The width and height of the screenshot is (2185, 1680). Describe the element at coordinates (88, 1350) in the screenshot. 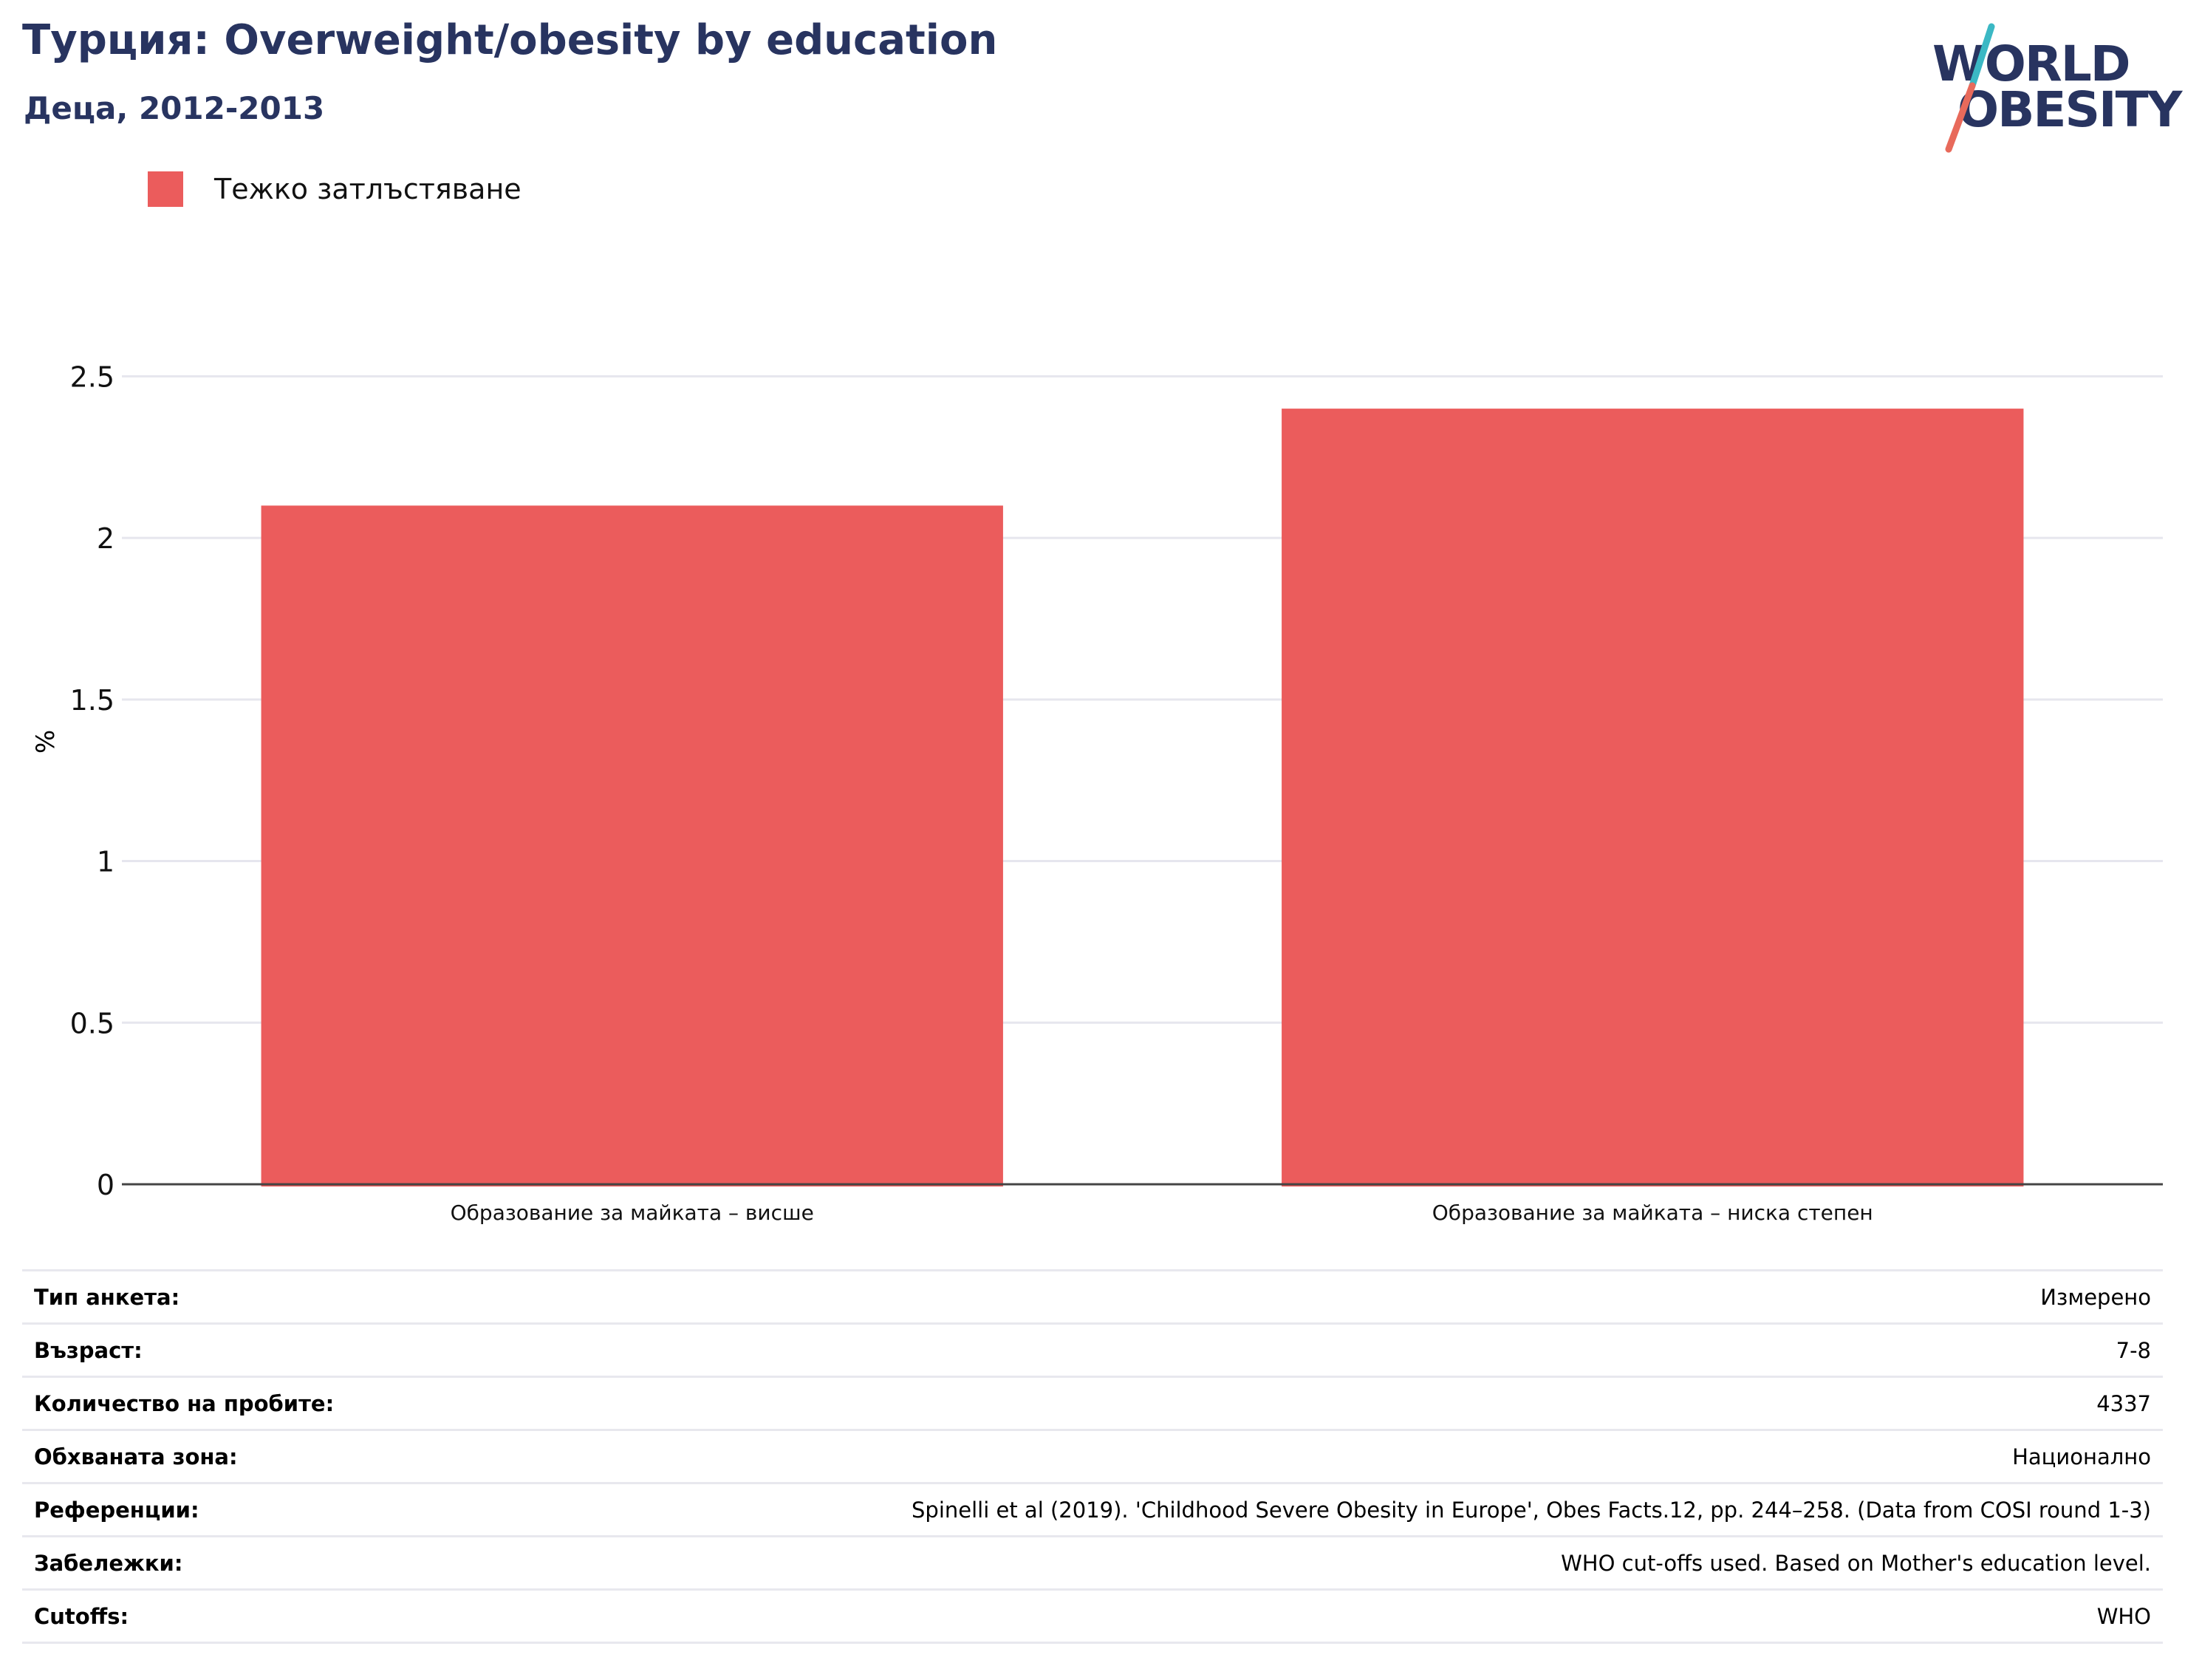

I see `info-key: Възраст:` at that location.